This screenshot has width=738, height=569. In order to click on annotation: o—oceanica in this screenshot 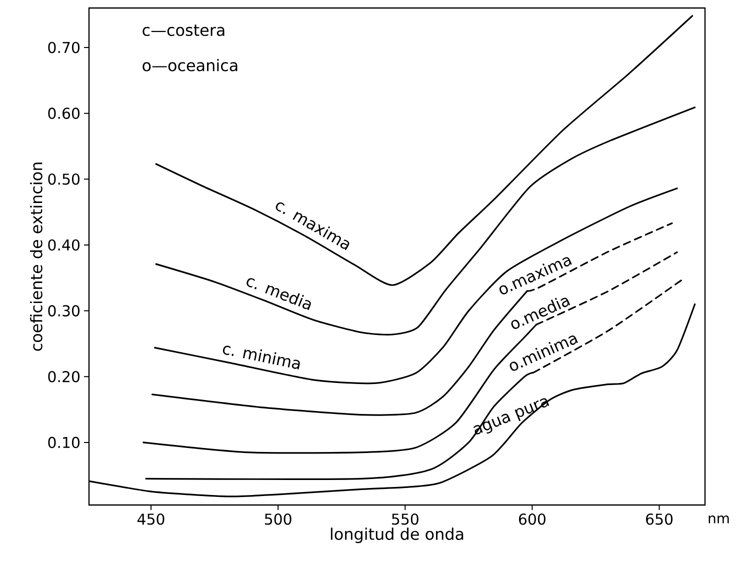, I will do `click(190, 65)`.